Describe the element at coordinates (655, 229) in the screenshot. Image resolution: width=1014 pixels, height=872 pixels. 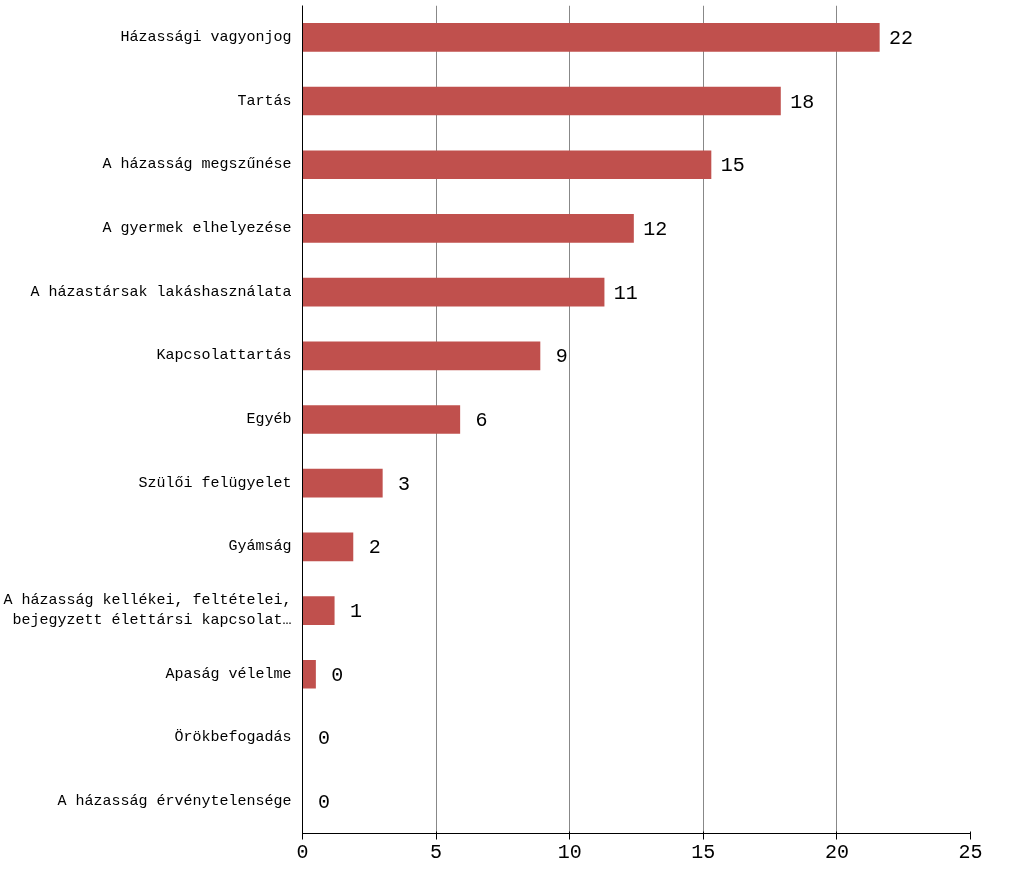
I see `data-label: 12` at that location.